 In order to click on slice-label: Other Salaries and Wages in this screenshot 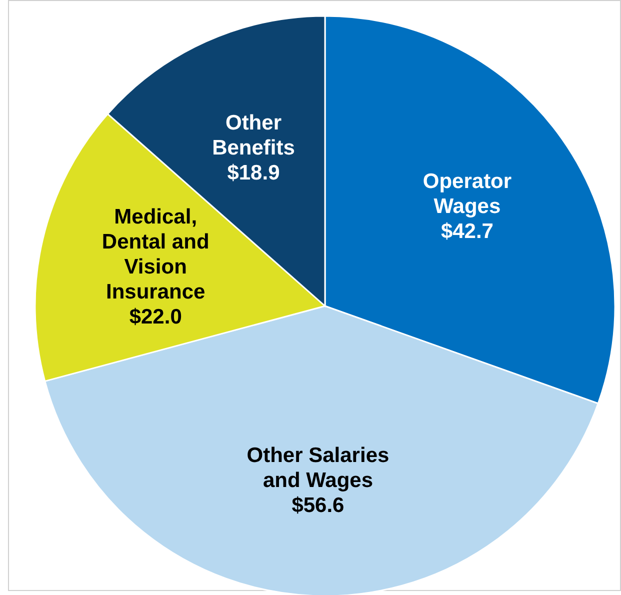, I will do `click(318, 468)`.